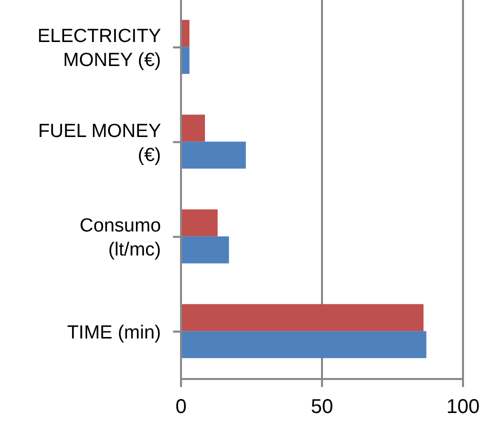 The image size is (492, 425). What do you see at coordinates (99, 49) in the screenshot?
I see `y-tick-label: ELECTRICITY MONEY (€)` at bounding box center [99, 49].